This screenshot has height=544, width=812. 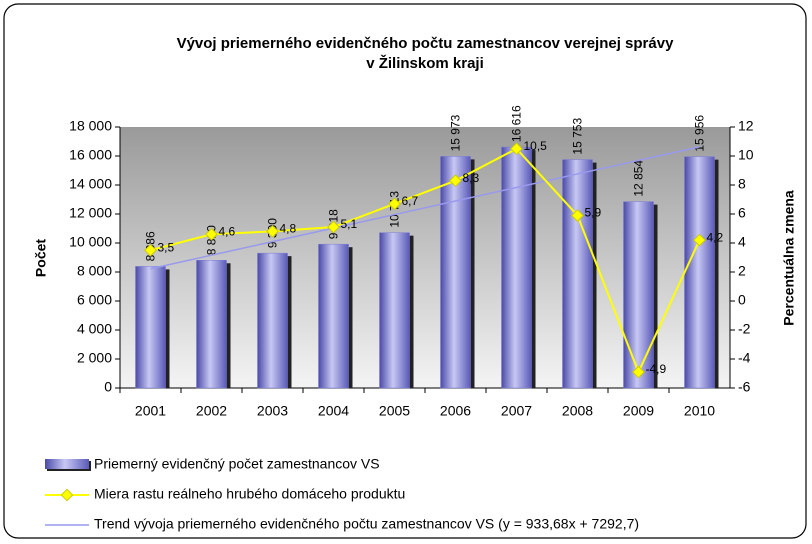 What do you see at coordinates (742, 300) in the screenshot?
I see `y2-tick-label: 0` at bounding box center [742, 300].